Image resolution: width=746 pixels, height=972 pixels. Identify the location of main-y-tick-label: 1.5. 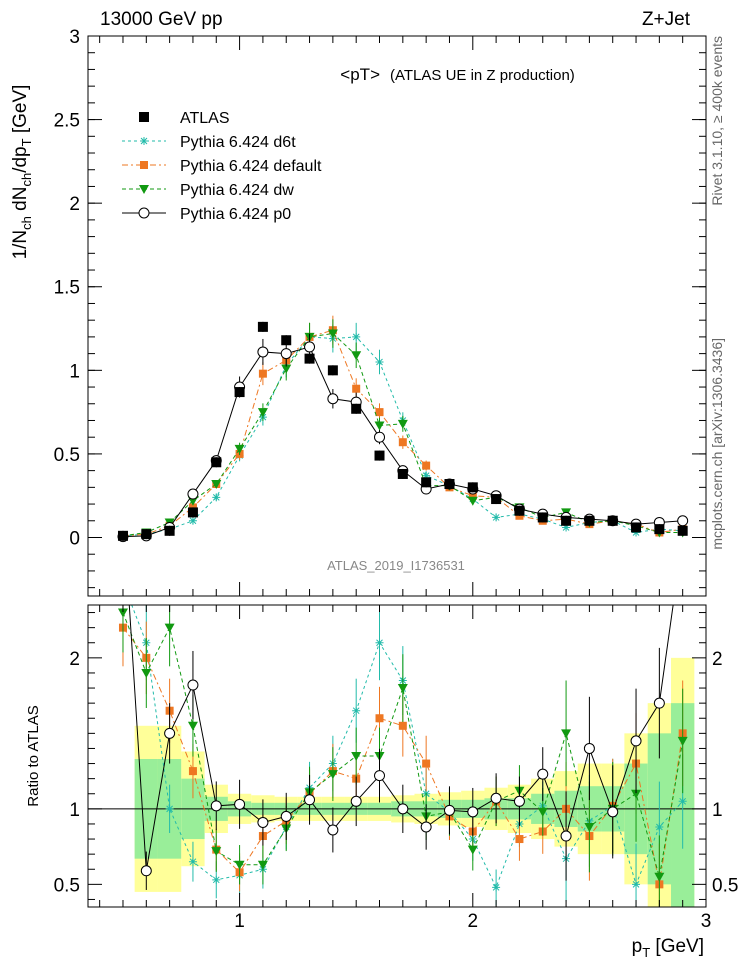
(67, 288).